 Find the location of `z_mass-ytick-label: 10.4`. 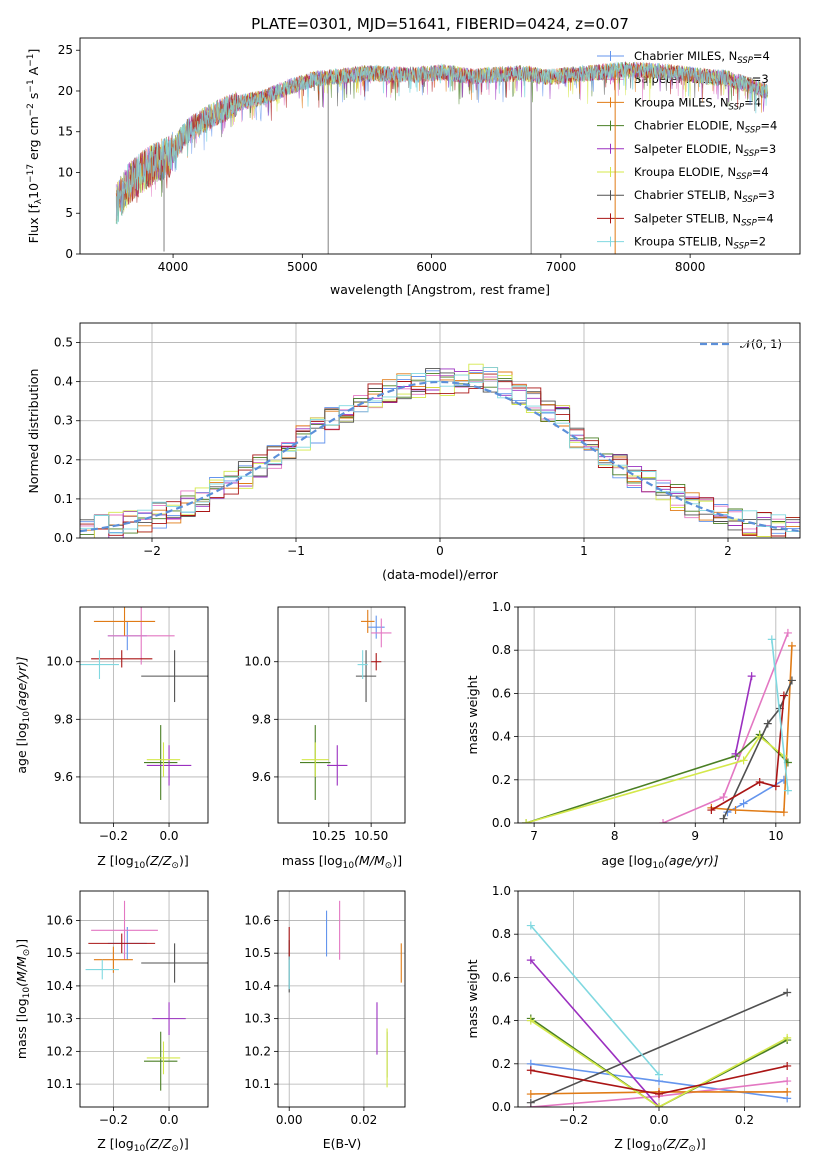

z_mass-ytick-label: 10.4 is located at coordinates (59, 986).